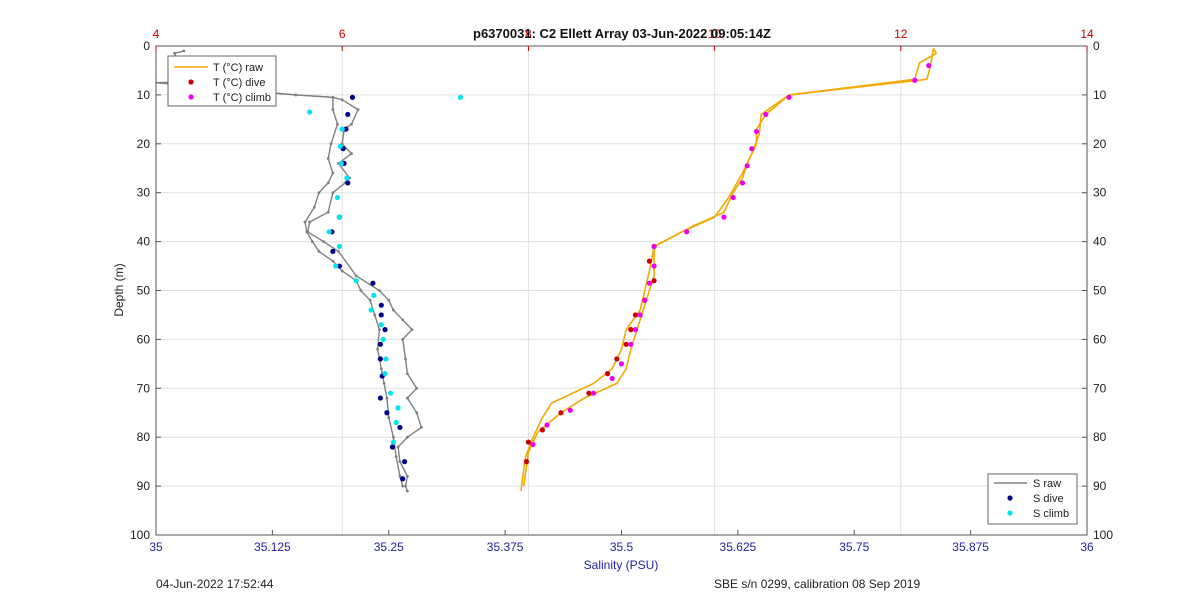  I want to click on x-bottom-tick-label: 35.125, so click(272, 547).